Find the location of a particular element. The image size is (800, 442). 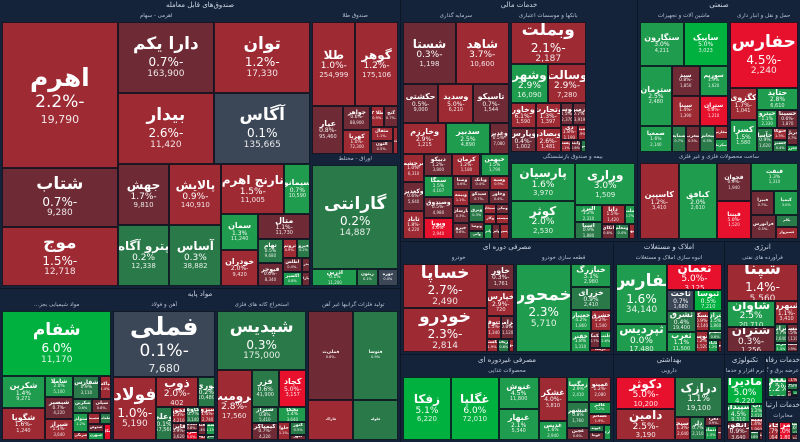

stock-tile: پترو آگاه 0.2% 12,338 is located at coordinates (143, 255).